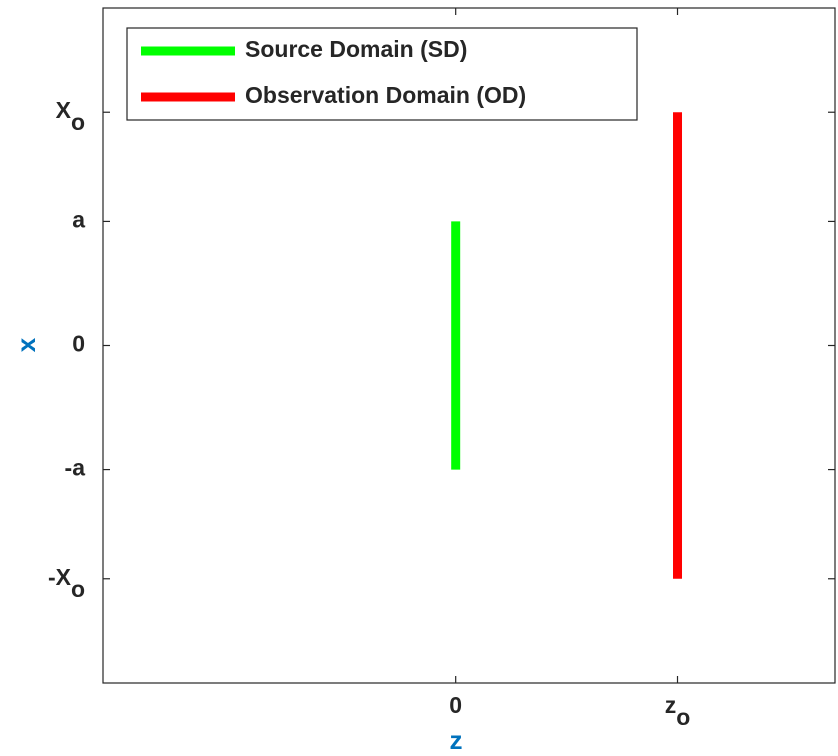 This screenshot has height=756, width=838. I want to click on tick-label-main: a, so click(78, 219).